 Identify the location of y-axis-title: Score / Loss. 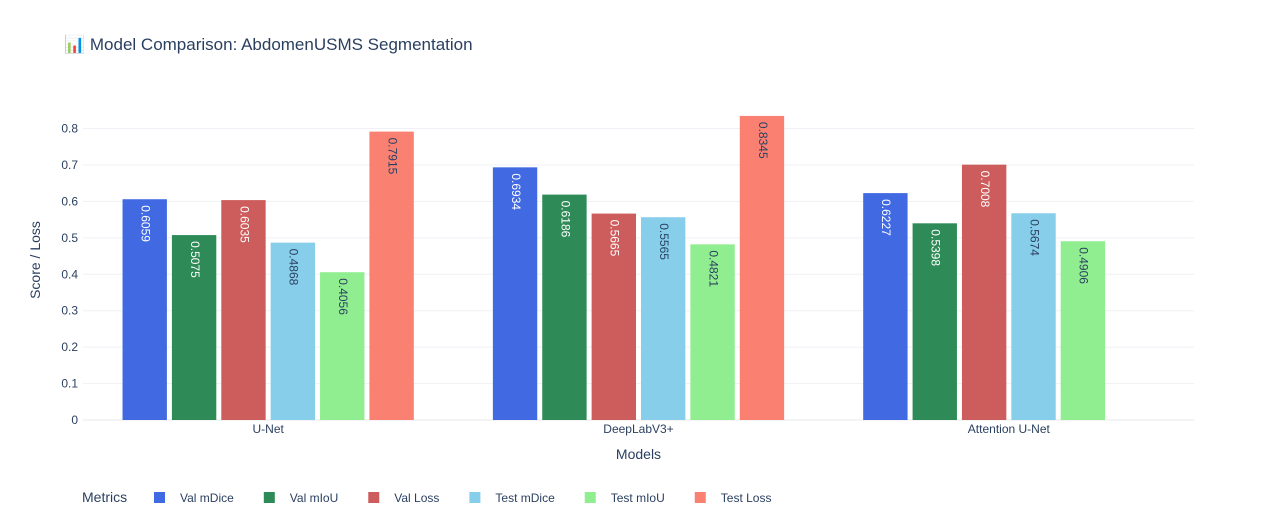
(35, 260).